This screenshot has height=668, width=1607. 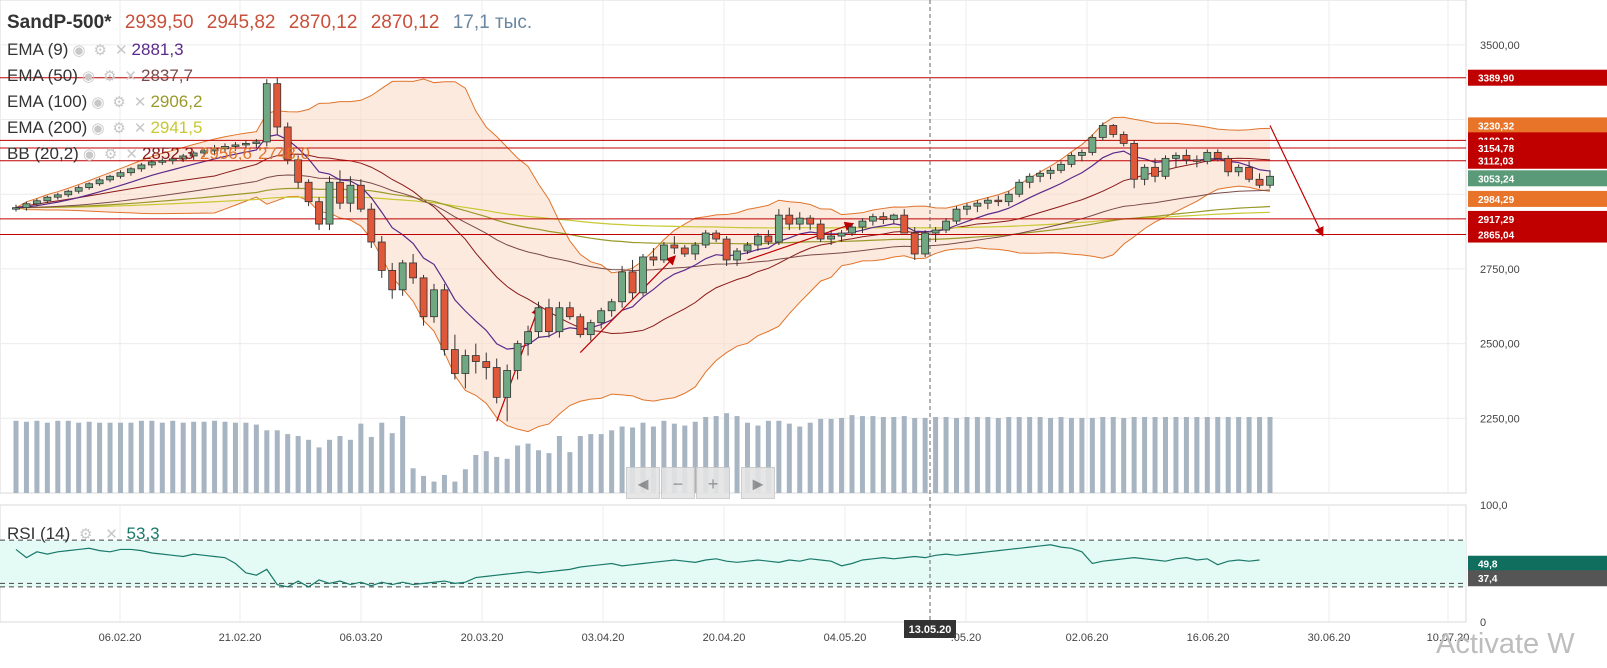 I want to click on x-axis-label: 02.06.20, so click(x=1087, y=638).